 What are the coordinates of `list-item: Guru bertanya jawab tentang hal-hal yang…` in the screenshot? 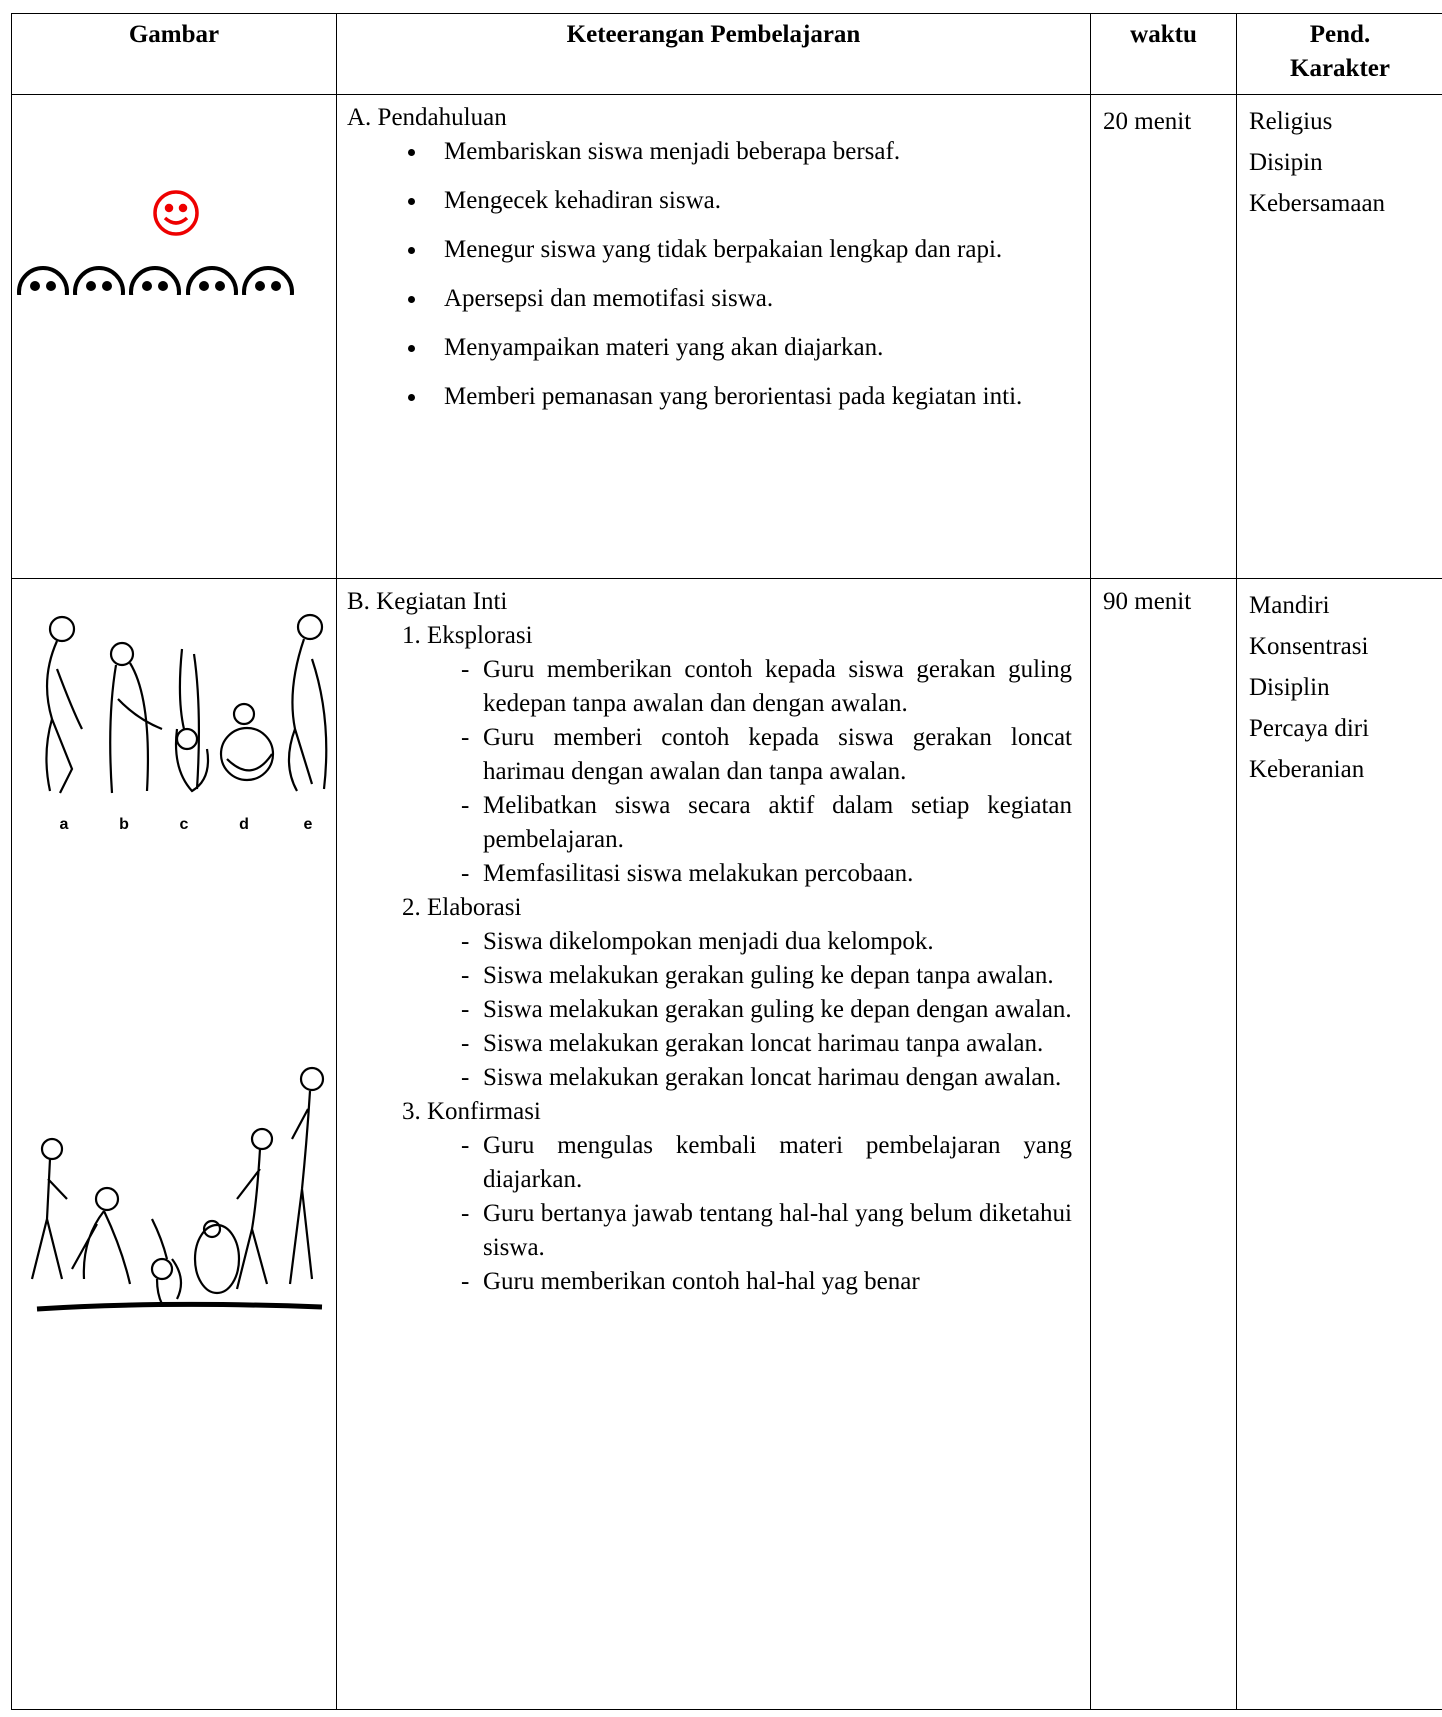 It's located at (709, 1231).